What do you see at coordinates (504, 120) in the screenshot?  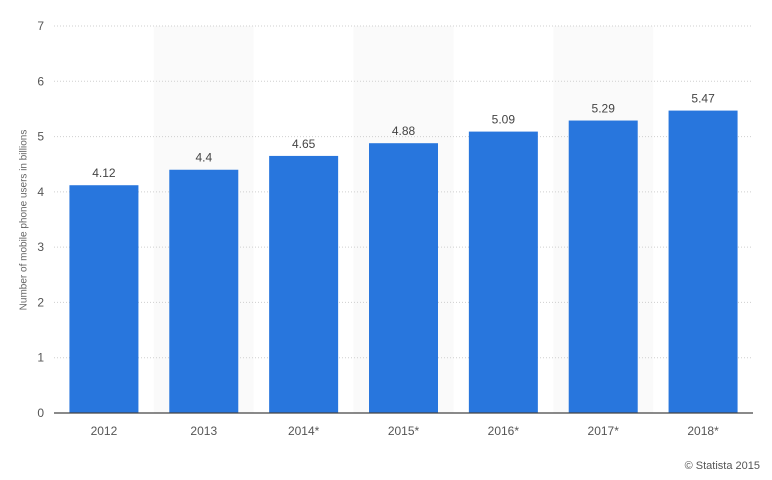 I see `data-label: 5.09` at bounding box center [504, 120].